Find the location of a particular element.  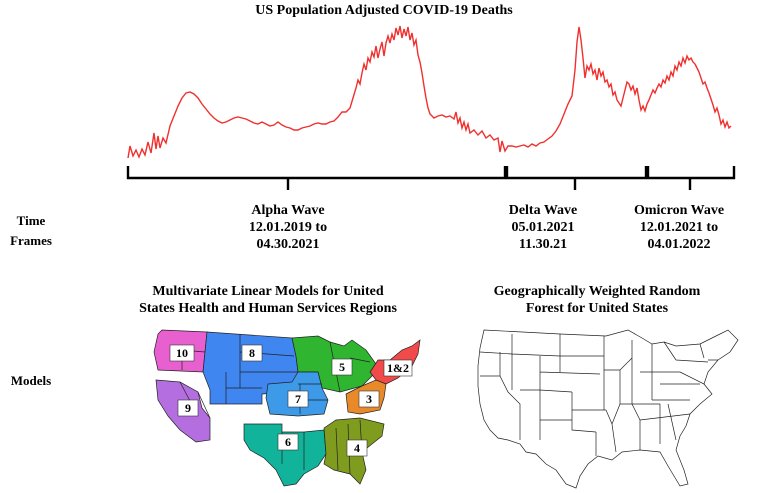

region-label-3: 3 is located at coordinates (369, 399).